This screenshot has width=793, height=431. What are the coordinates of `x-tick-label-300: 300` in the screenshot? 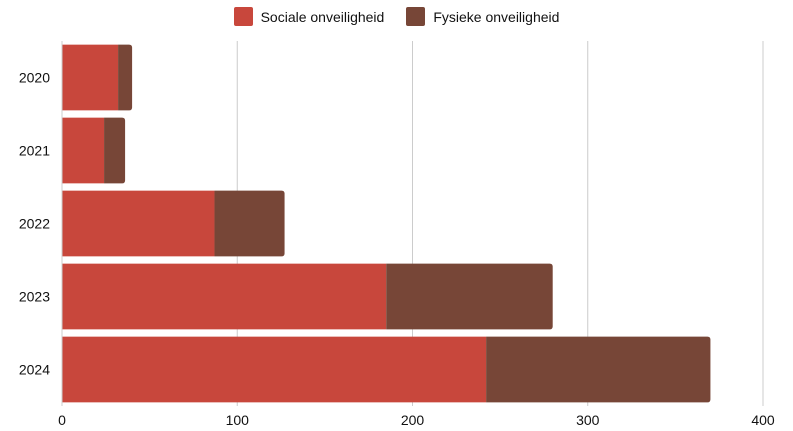 It's located at (588, 420).